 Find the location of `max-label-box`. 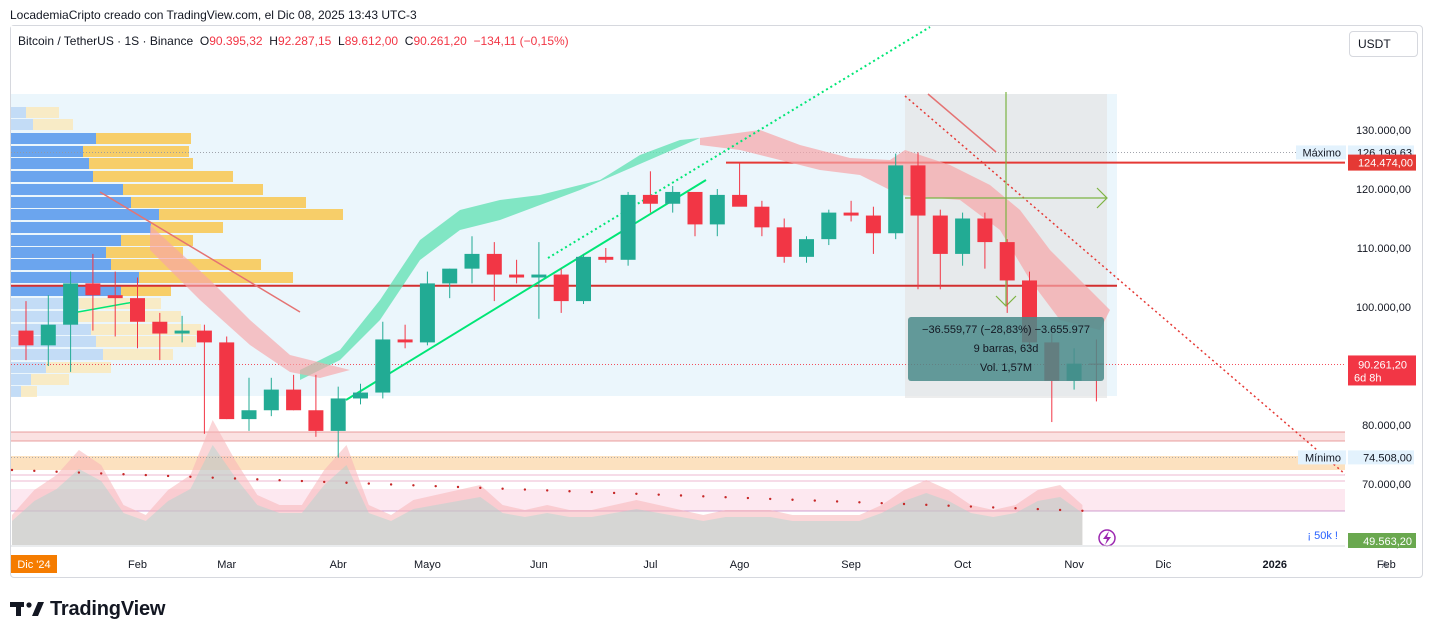

max-label-box is located at coordinates (1321, 152).